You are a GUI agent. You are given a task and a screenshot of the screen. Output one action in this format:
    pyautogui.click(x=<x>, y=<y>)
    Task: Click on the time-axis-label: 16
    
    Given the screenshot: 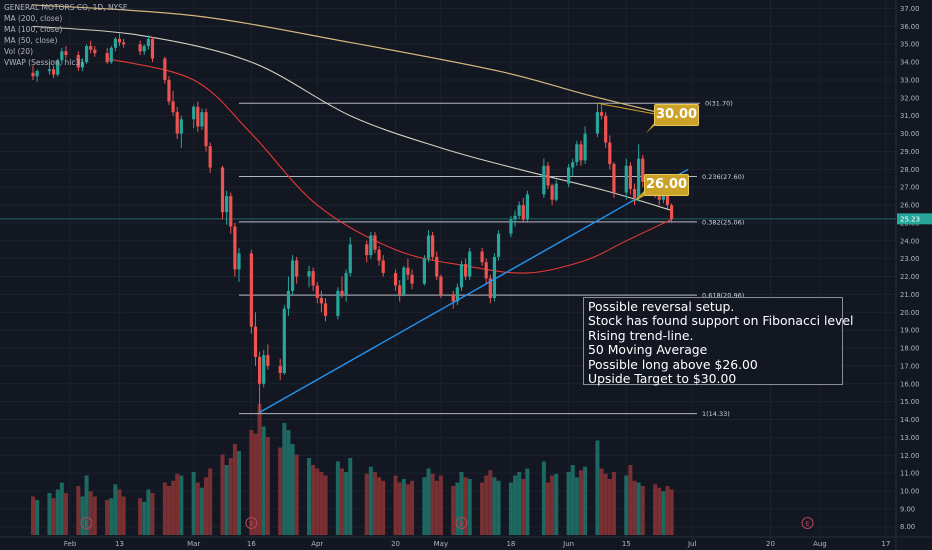 What is the action you would take?
    pyautogui.click(x=251, y=544)
    